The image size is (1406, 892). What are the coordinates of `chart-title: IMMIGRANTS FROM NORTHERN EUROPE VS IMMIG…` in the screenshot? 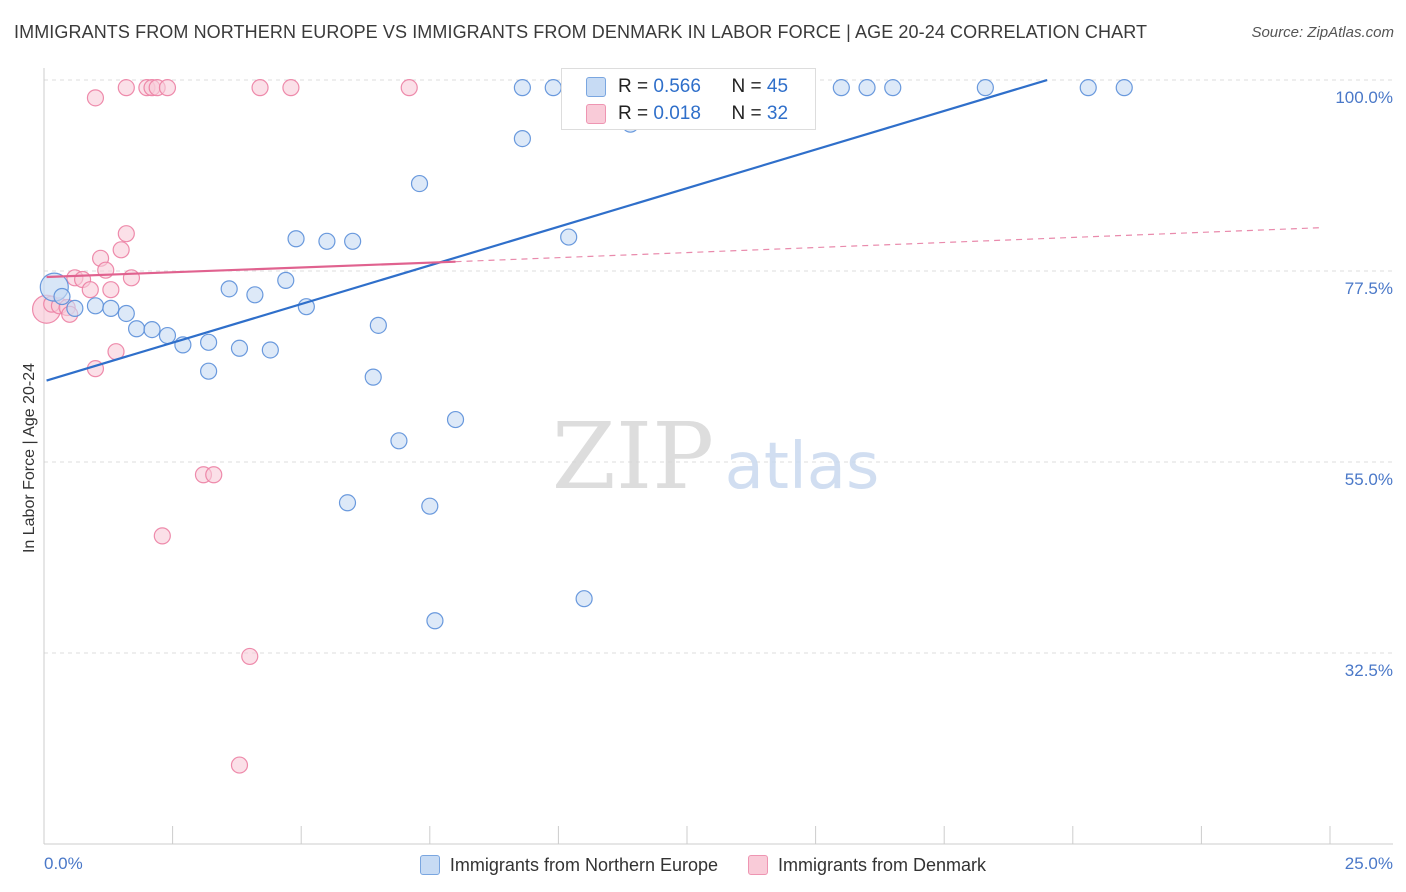 It's located at (581, 32).